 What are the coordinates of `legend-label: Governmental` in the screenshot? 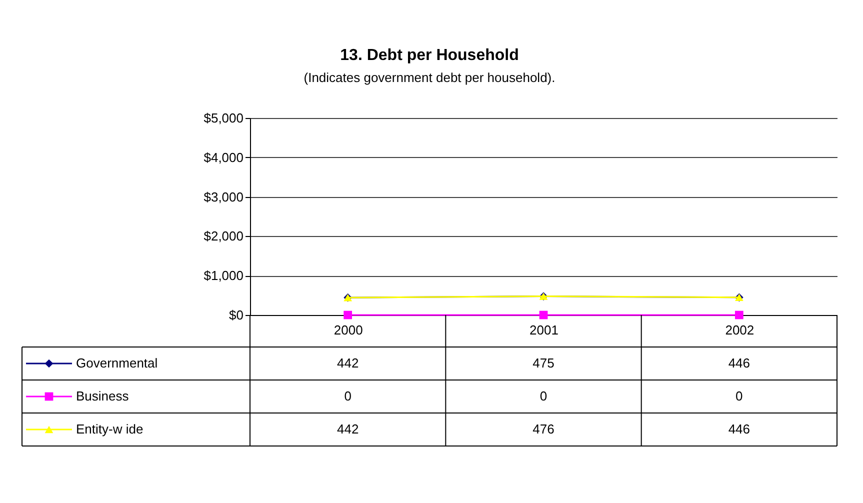 It's located at (117, 363).